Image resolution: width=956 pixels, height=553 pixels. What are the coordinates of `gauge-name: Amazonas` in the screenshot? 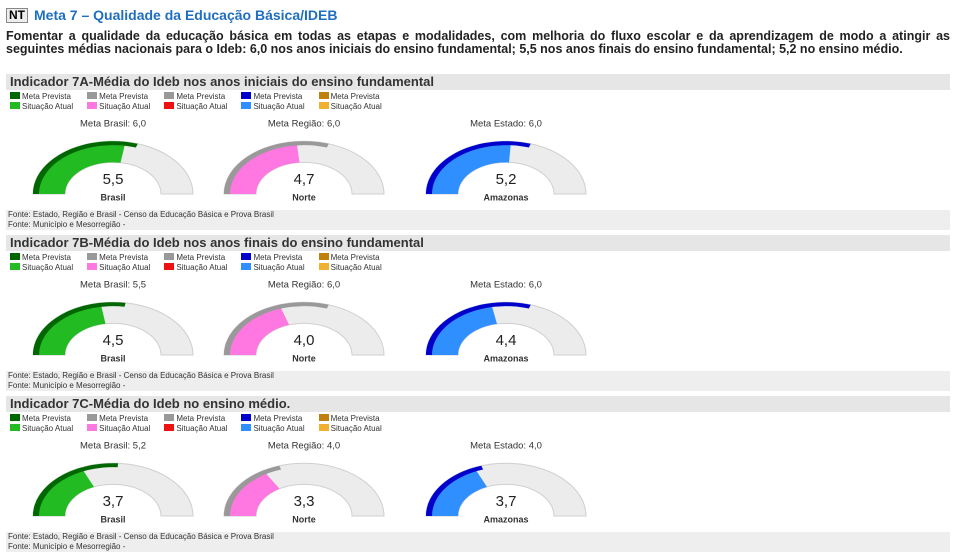 It's located at (505, 358).